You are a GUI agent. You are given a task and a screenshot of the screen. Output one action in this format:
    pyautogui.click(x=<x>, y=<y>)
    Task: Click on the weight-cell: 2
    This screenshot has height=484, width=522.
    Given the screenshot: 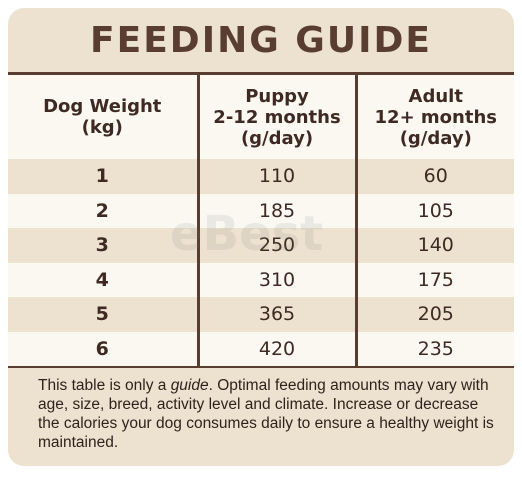 What is the action you would take?
    pyautogui.click(x=103, y=210)
    